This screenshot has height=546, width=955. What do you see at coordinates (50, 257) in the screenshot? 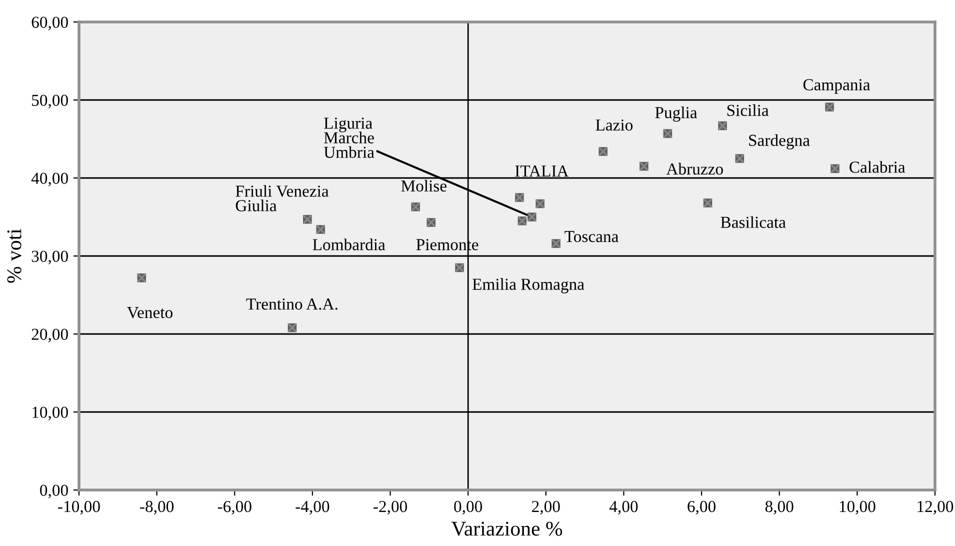
I see `y-tick-label: 30,00` at bounding box center [50, 257].